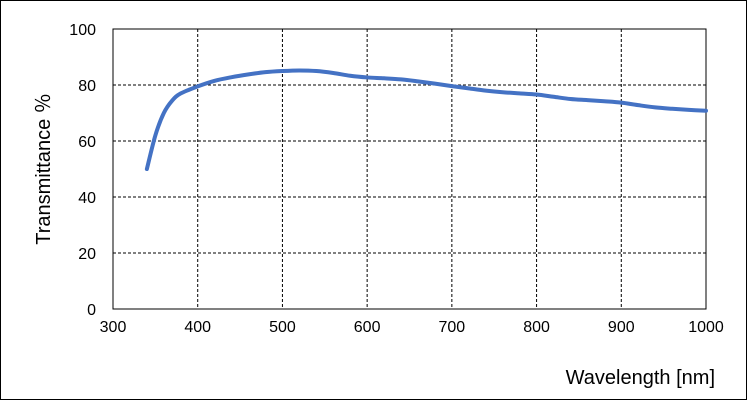 This screenshot has height=401, width=747. I want to click on x-axis-title: Wavelength [nm], so click(640, 378).